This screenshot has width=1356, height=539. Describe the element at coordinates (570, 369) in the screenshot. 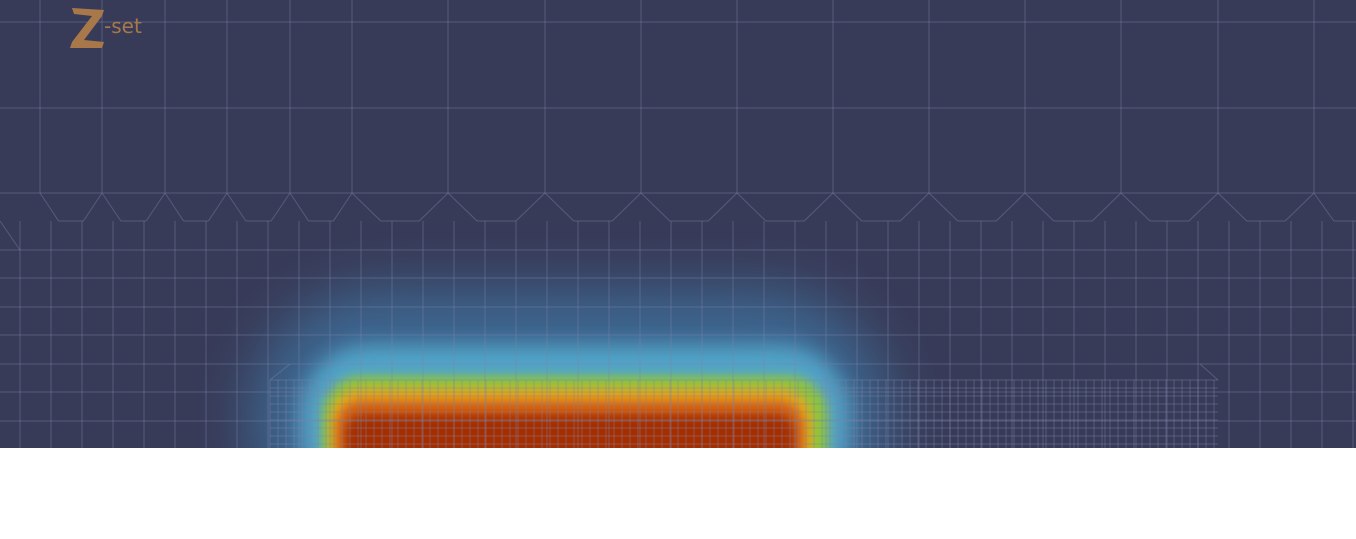

I see `heat-field` at that location.